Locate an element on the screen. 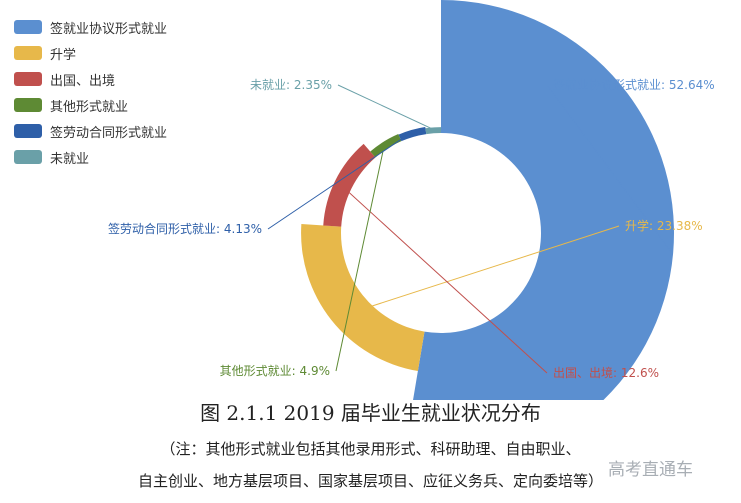 This screenshot has width=741, height=503. watermark: 高考直通车 is located at coordinates (650, 470).